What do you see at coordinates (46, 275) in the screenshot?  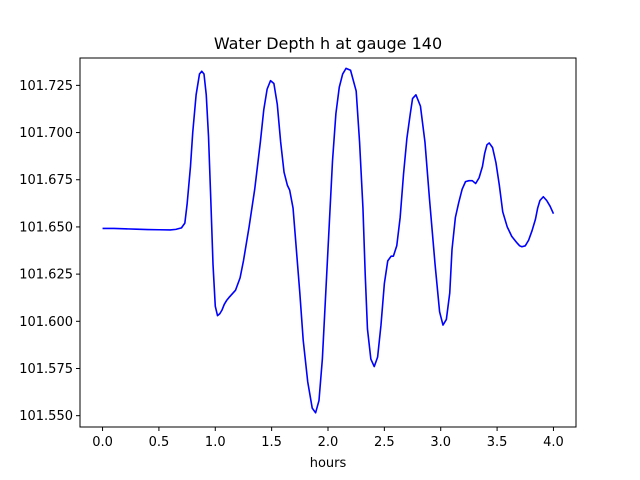 I see `y-tick-label: 101.625` at bounding box center [46, 275].